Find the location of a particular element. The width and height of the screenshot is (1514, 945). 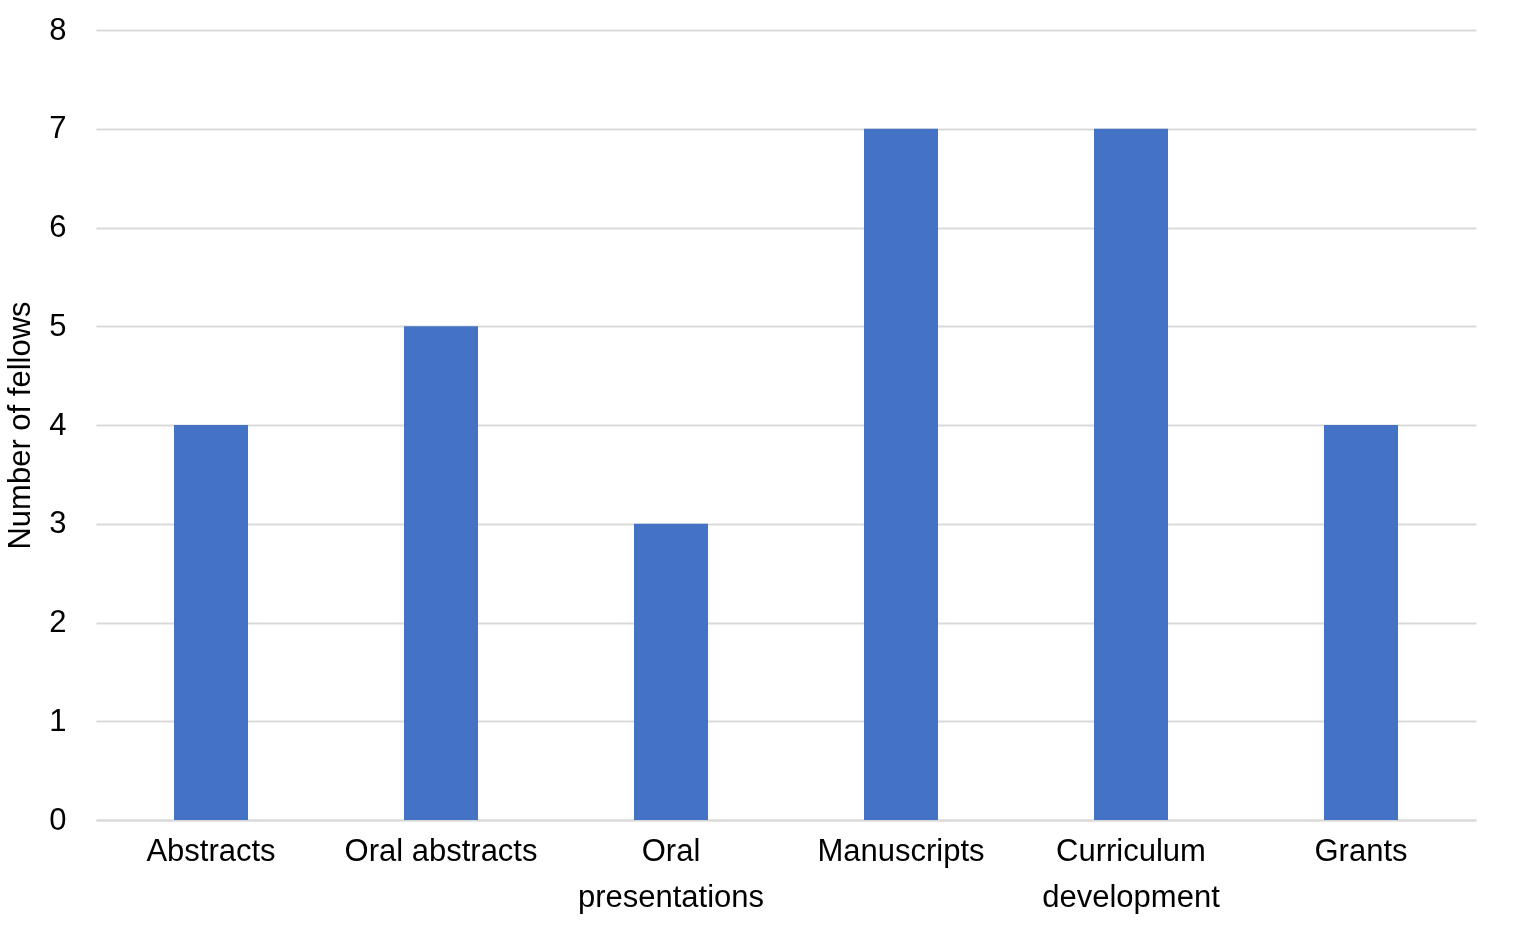

x-tick-label: Oral abstracts is located at coordinates (441, 850).